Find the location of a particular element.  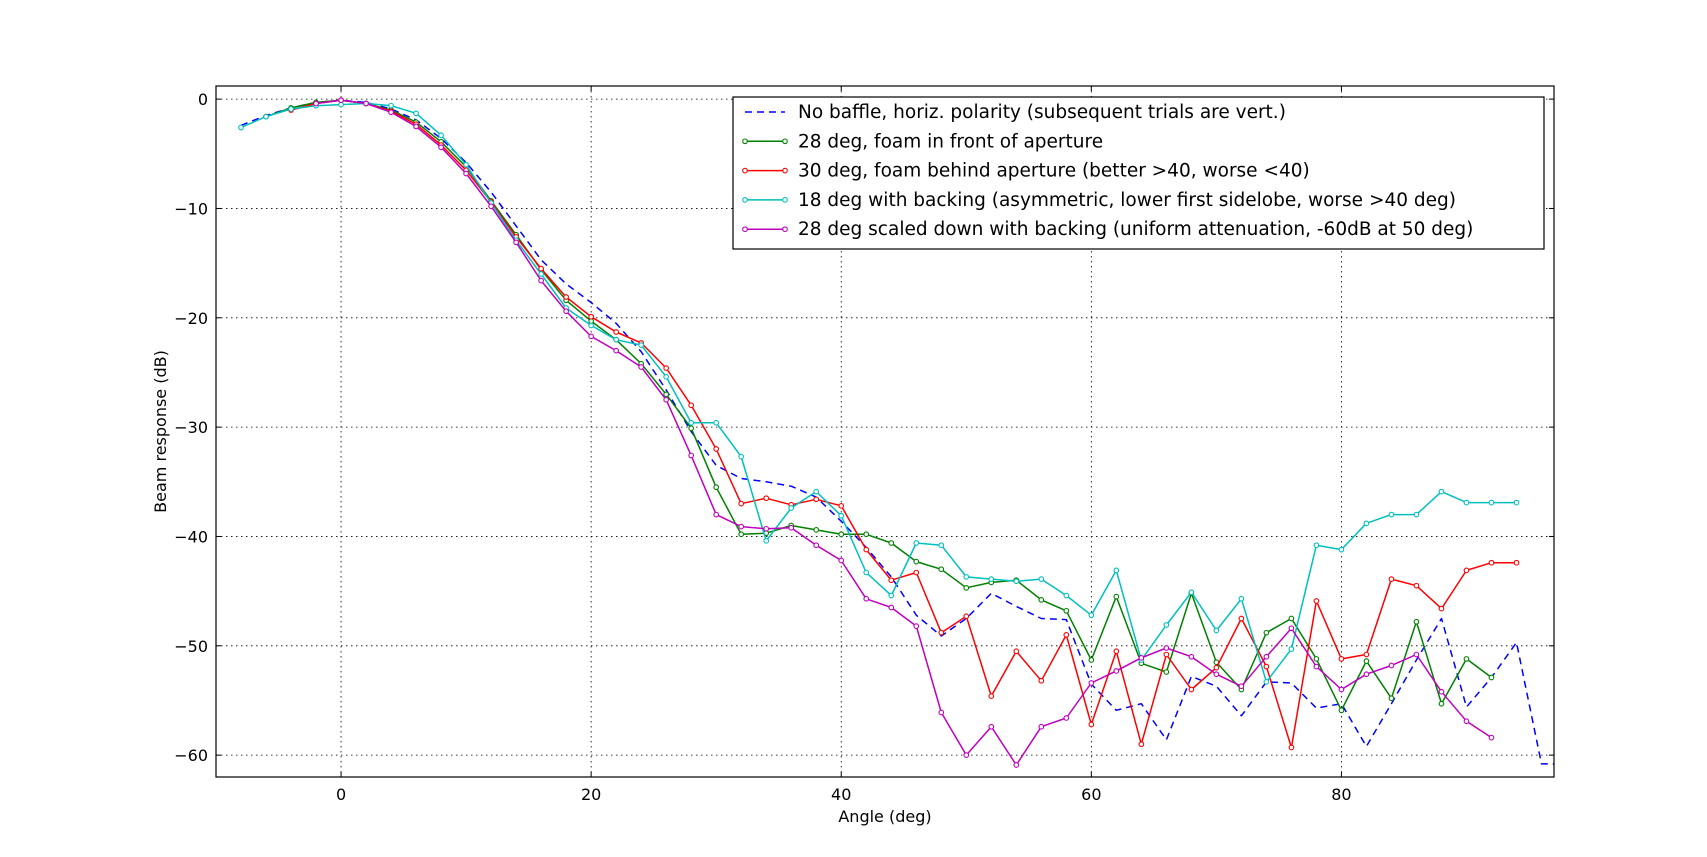

y-tick-label: −30 is located at coordinates (191, 427).